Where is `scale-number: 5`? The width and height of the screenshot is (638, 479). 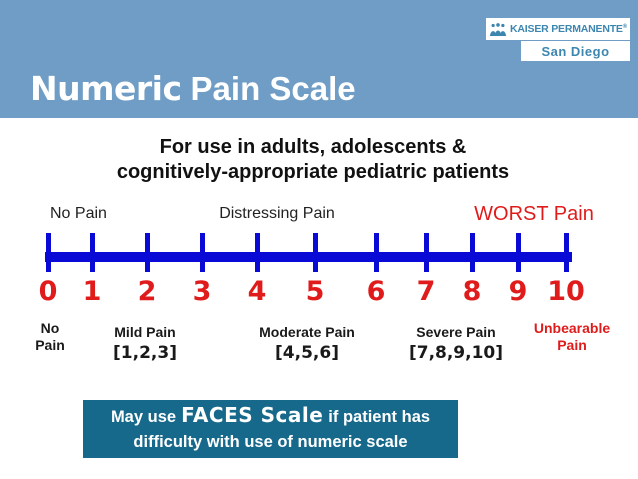 scale-number: 5 is located at coordinates (315, 291).